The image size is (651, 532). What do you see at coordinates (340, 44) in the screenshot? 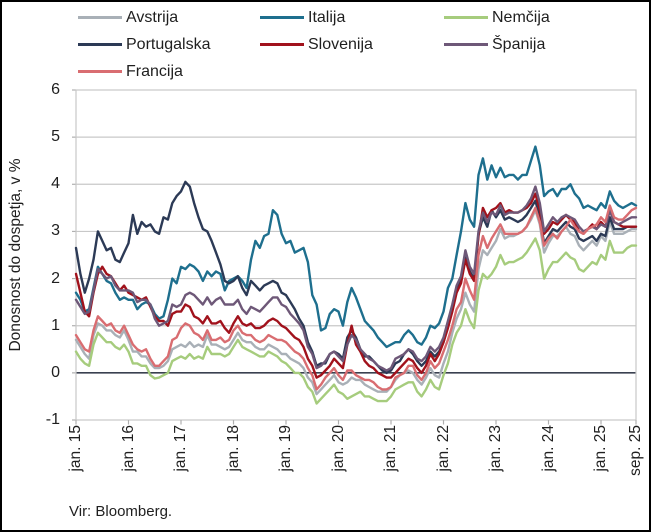
I see `legend-label-slovenija: Slovenija` at bounding box center [340, 44].